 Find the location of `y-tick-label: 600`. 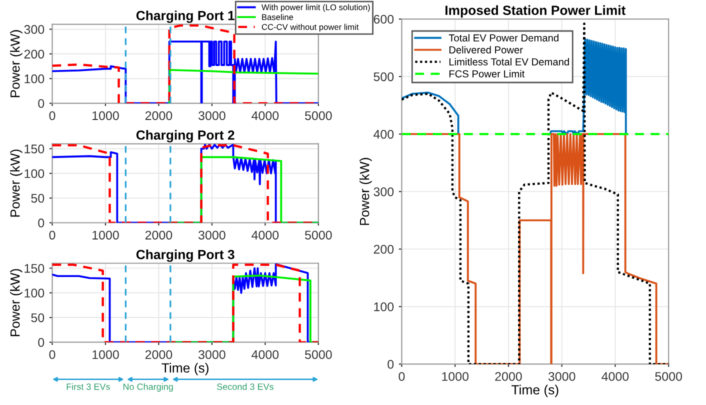

y-tick-label: 600 is located at coordinates (384, 19).